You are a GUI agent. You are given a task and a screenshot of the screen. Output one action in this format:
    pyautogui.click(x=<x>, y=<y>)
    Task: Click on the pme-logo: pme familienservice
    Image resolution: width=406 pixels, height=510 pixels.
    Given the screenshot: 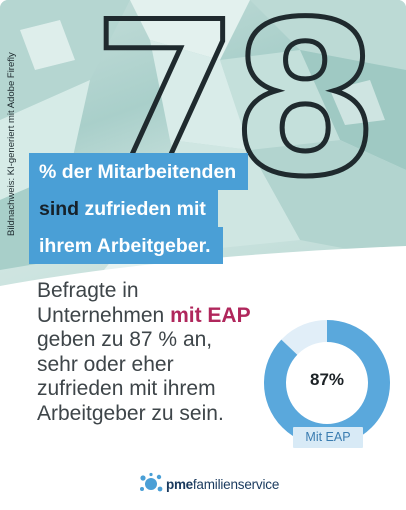 What is the action you would take?
    pyautogui.click(x=208, y=484)
    